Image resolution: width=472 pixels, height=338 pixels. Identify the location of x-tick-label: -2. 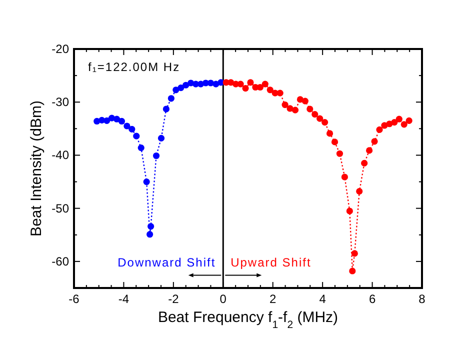
(174, 299).